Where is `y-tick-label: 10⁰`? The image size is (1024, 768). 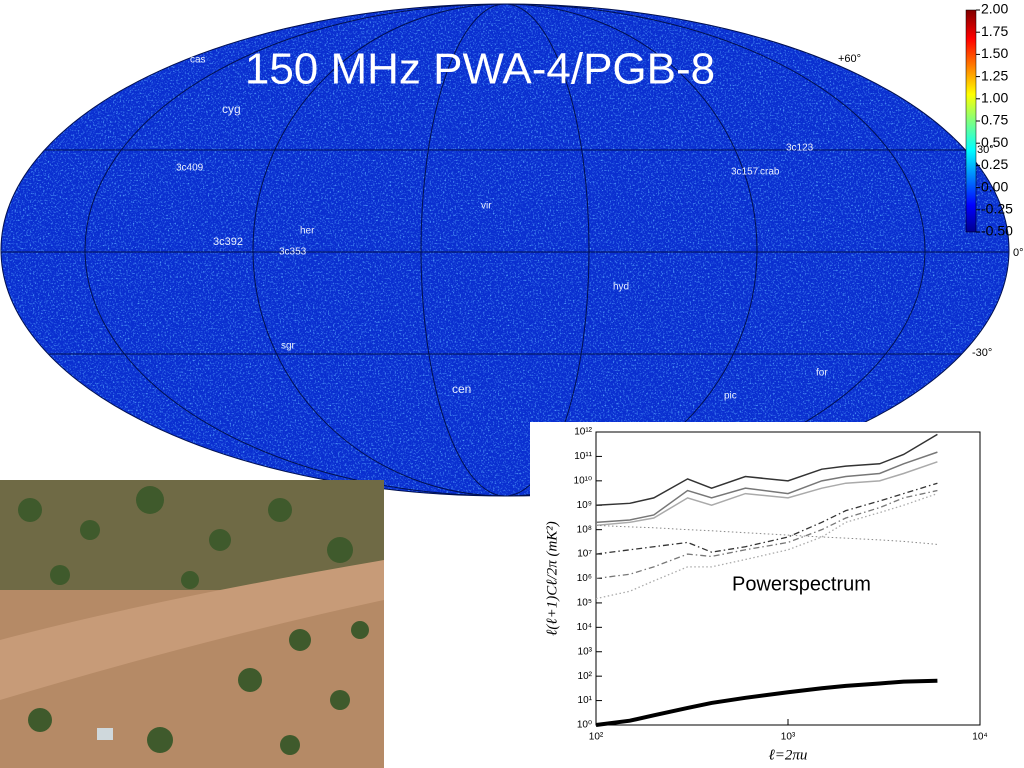 y-tick-label: 10⁰ is located at coordinates (584, 725).